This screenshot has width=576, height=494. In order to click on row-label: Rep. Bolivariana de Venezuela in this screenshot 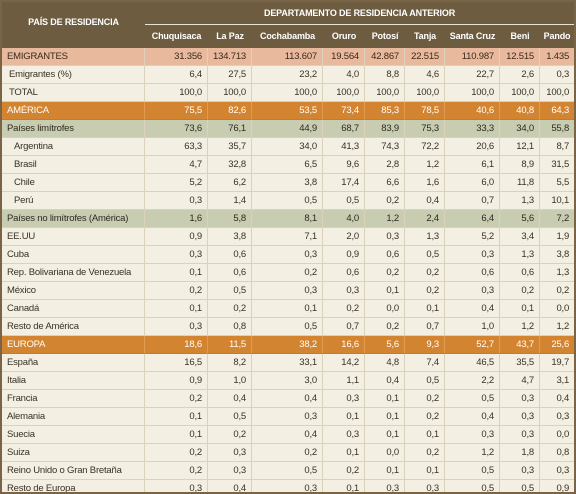, I will do `click(73, 273)`.